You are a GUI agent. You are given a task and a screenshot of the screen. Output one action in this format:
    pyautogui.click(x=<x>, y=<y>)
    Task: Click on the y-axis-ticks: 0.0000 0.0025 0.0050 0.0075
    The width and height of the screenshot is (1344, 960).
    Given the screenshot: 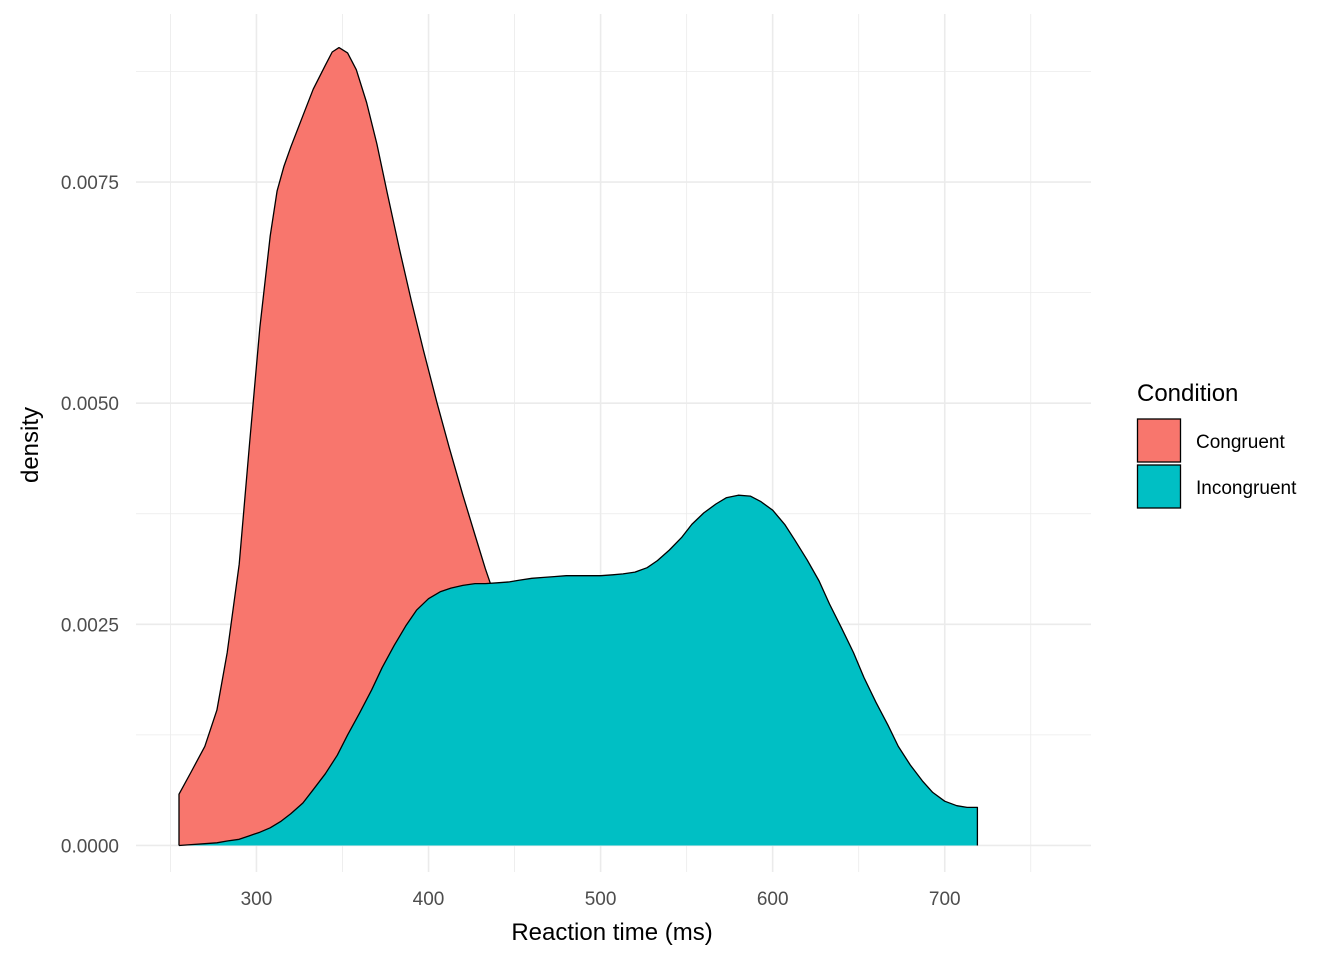 What is the action you would take?
    pyautogui.click(x=90, y=515)
    